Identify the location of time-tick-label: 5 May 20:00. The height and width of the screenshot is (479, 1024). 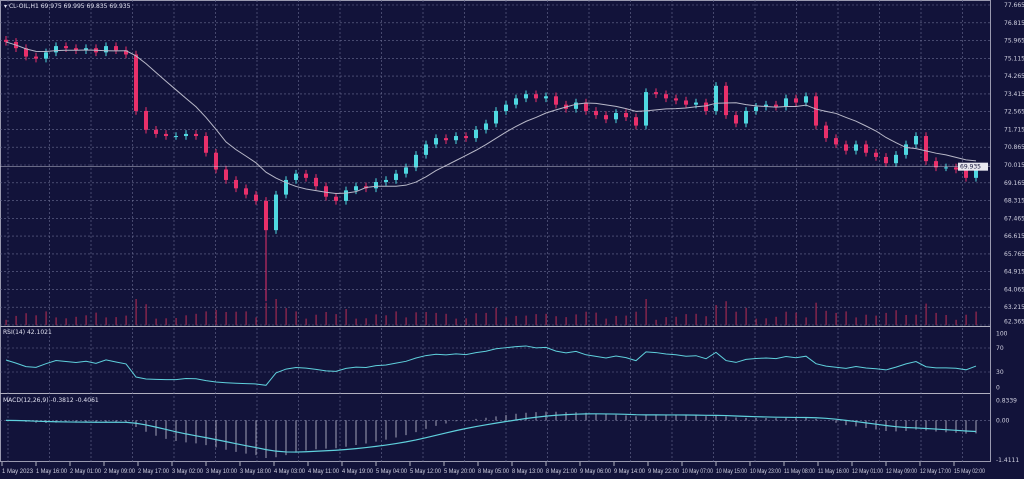
(460, 472).